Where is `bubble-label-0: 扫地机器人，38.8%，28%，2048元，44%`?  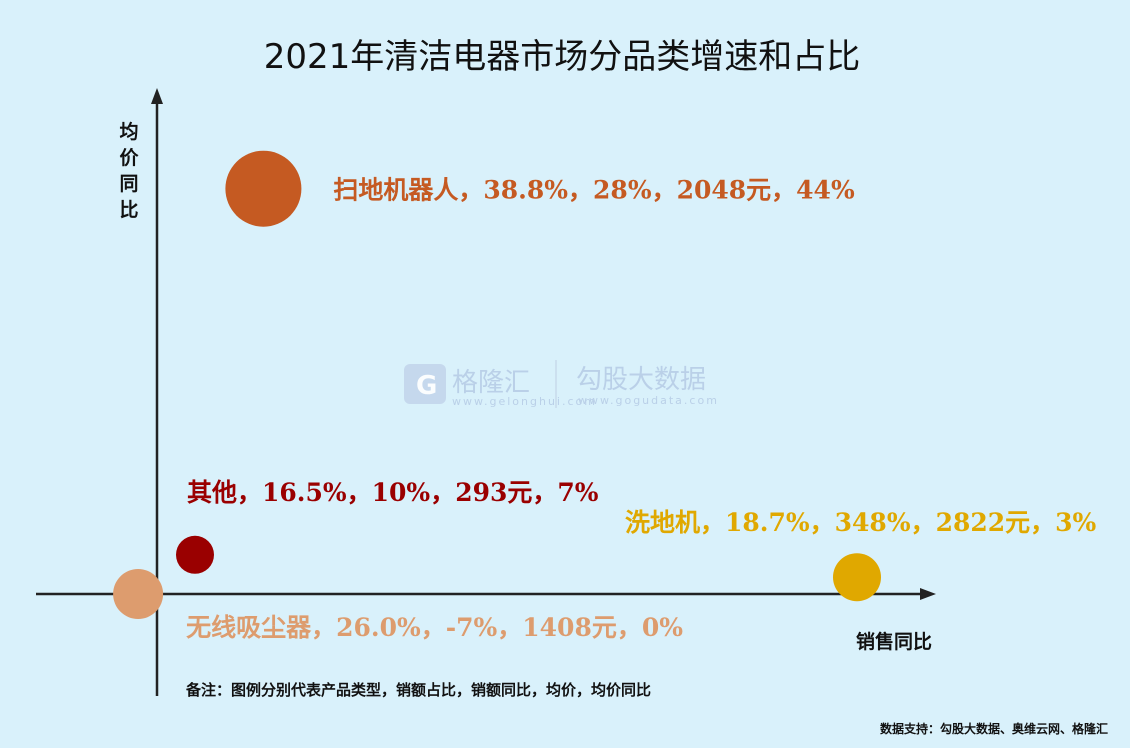
bubble-label-0: 扫地机器人，38.8%，28%，2048元，44% is located at coordinates (594, 190).